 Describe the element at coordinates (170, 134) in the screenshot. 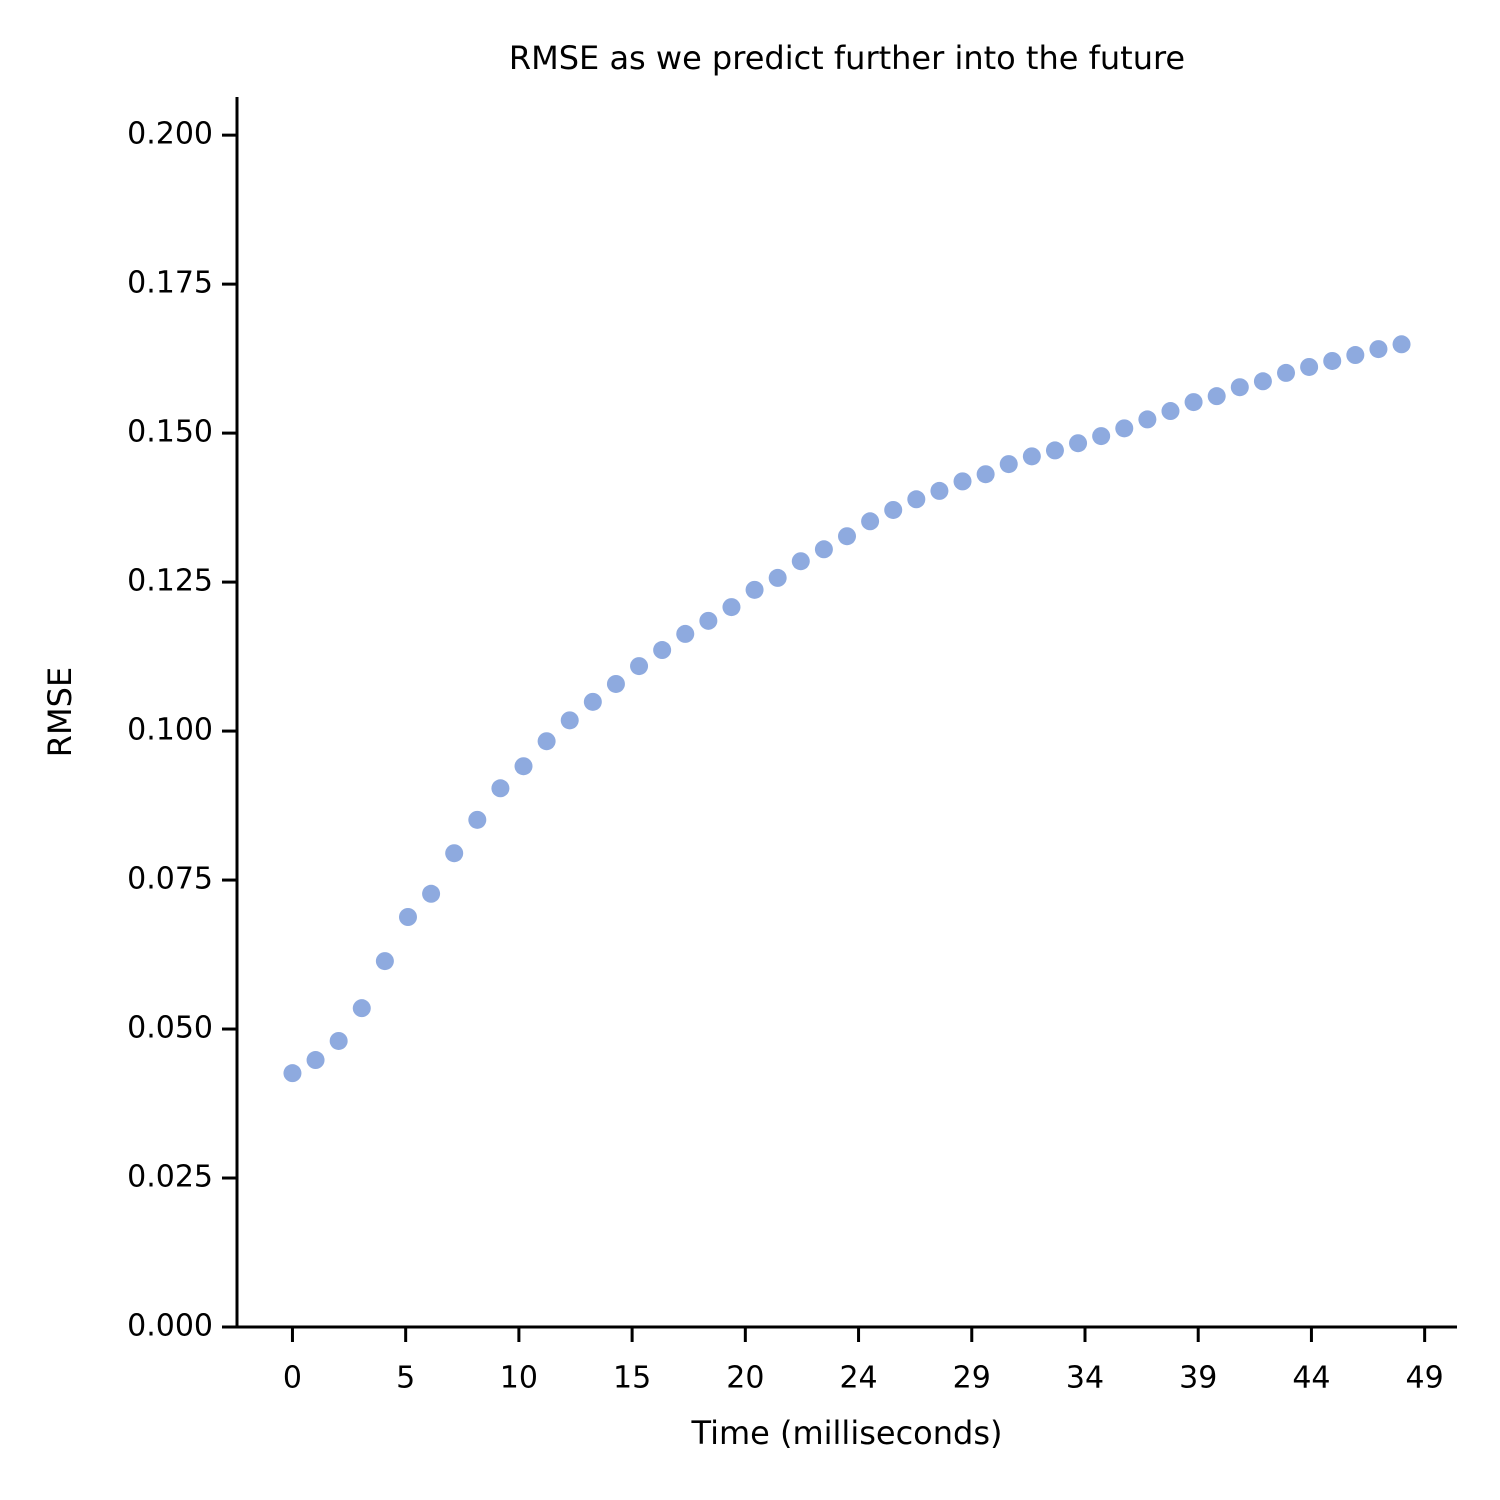

I see `y-tick-label: 0.200` at that location.